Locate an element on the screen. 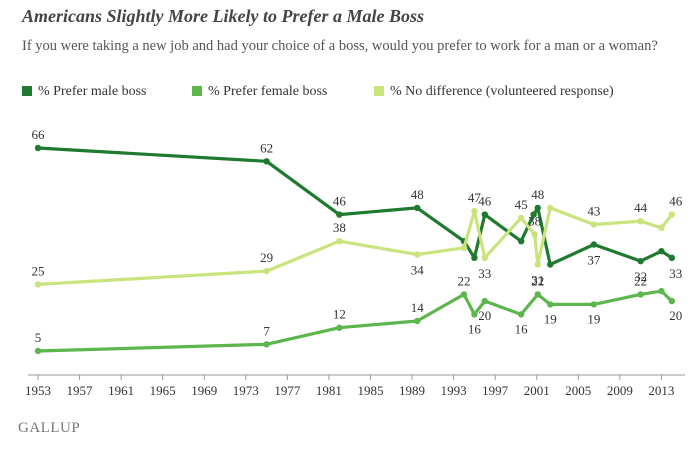 The image size is (700, 449). data-label-2-1: 29 is located at coordinates (266, 257).